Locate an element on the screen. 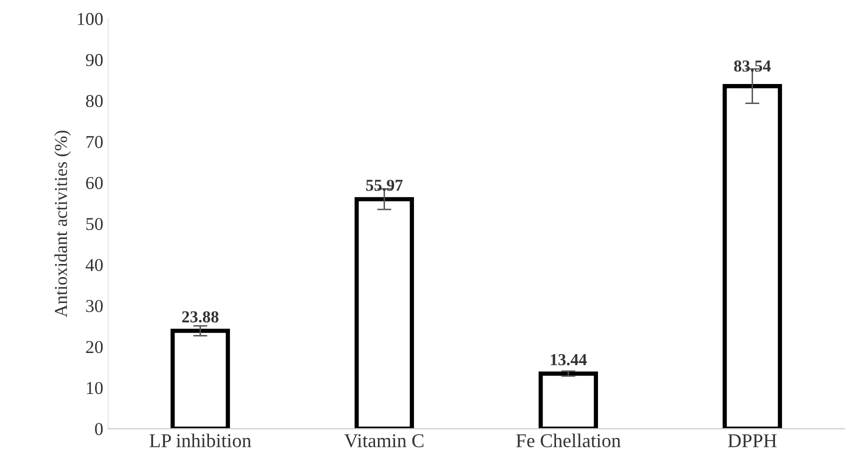 This screenshot has height=466, width=866. y-tick-label: 20 is located at coordinates (94, 347).